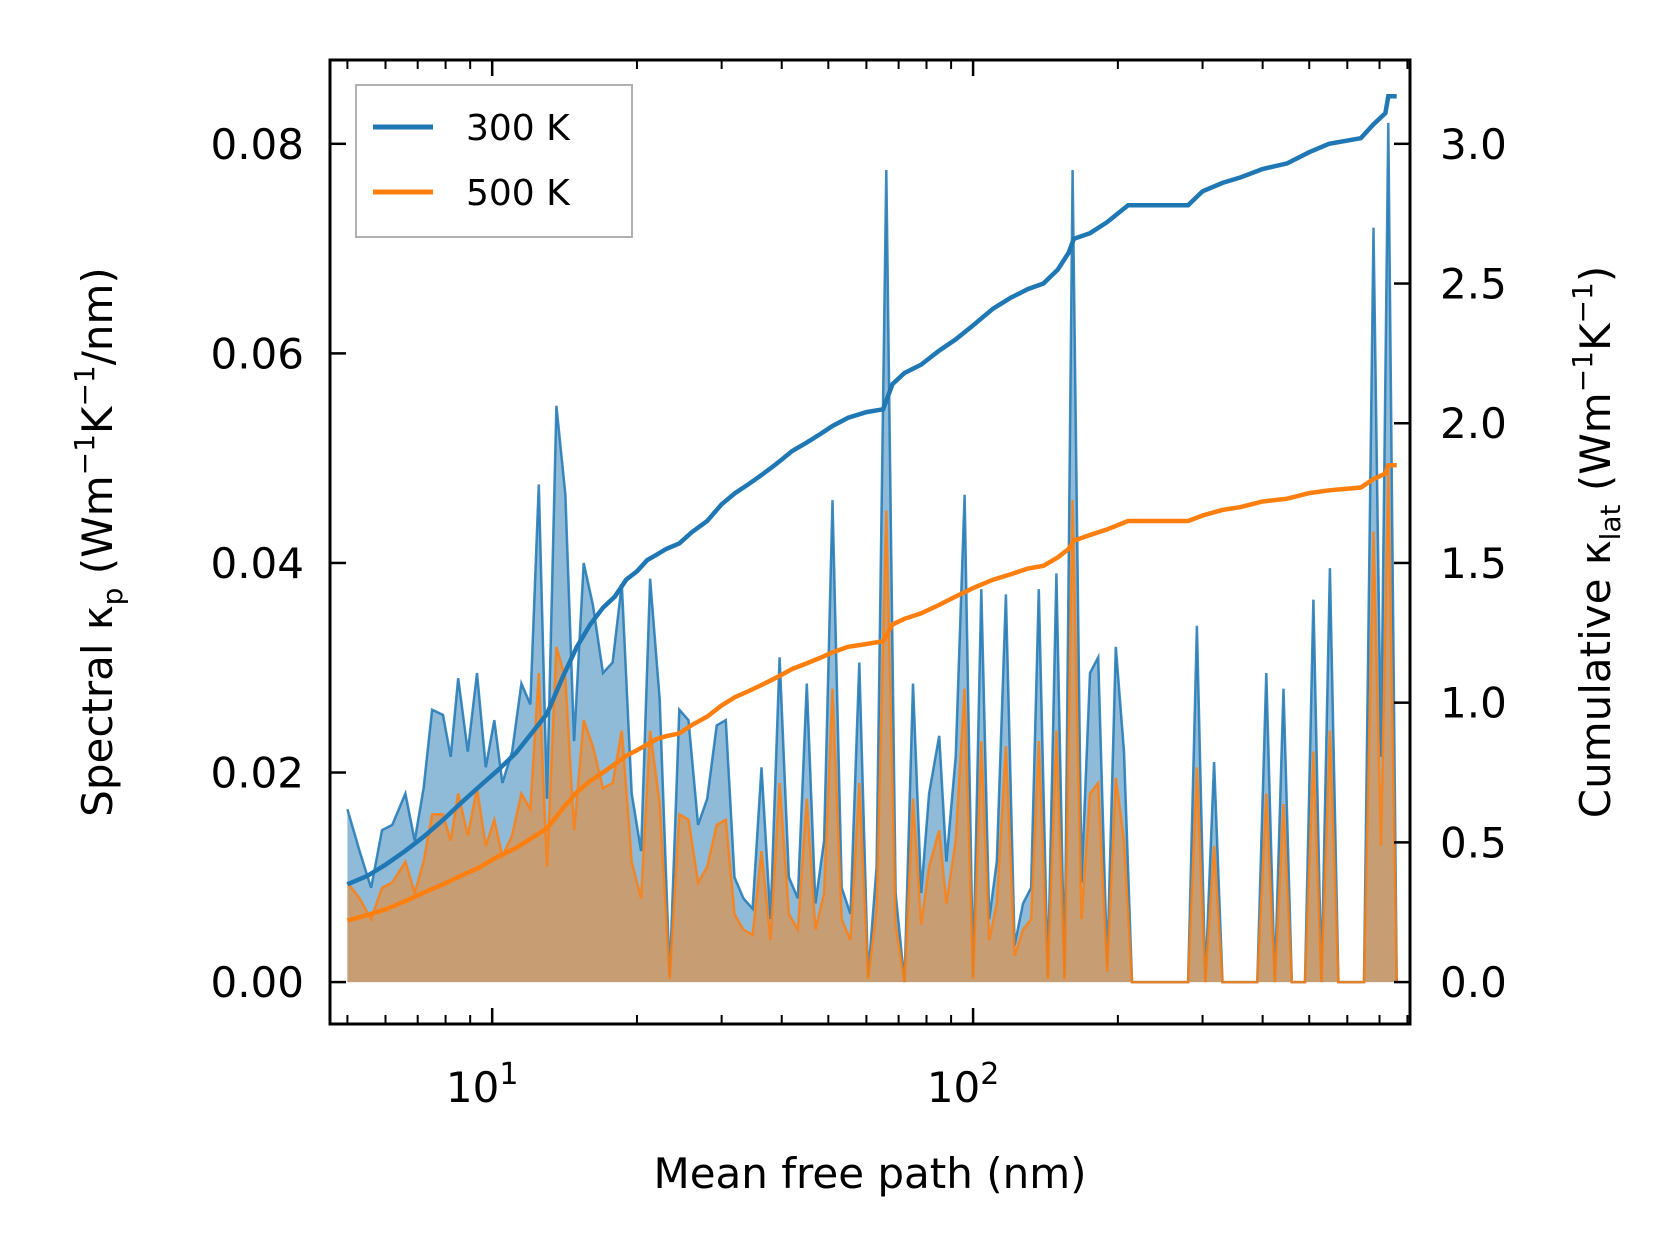 The height and width of the screenshot is (1254, 1679). I want to click on y-left-tick-label: 0.08, so click(257, 144).